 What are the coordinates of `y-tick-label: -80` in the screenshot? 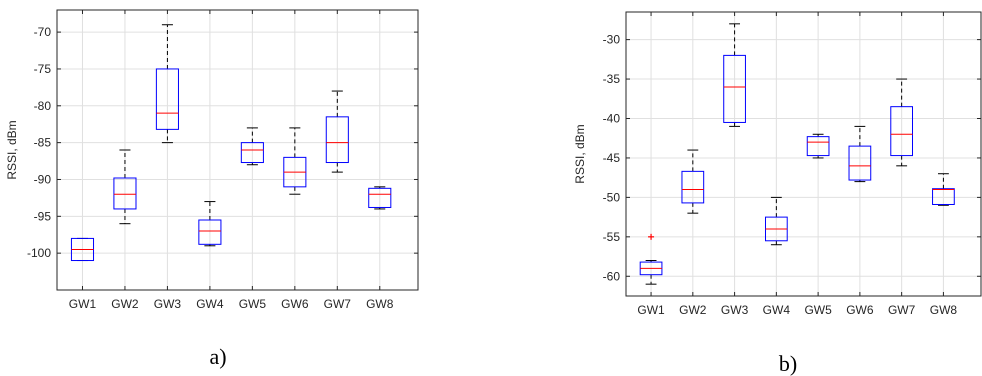 It's located at (43, 106).